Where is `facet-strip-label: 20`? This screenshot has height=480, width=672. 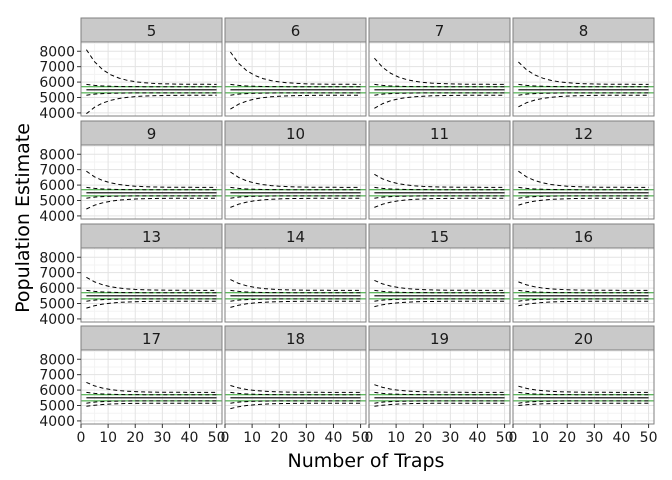
facet-strip-label: 20 is located at coordinates (583, 339).